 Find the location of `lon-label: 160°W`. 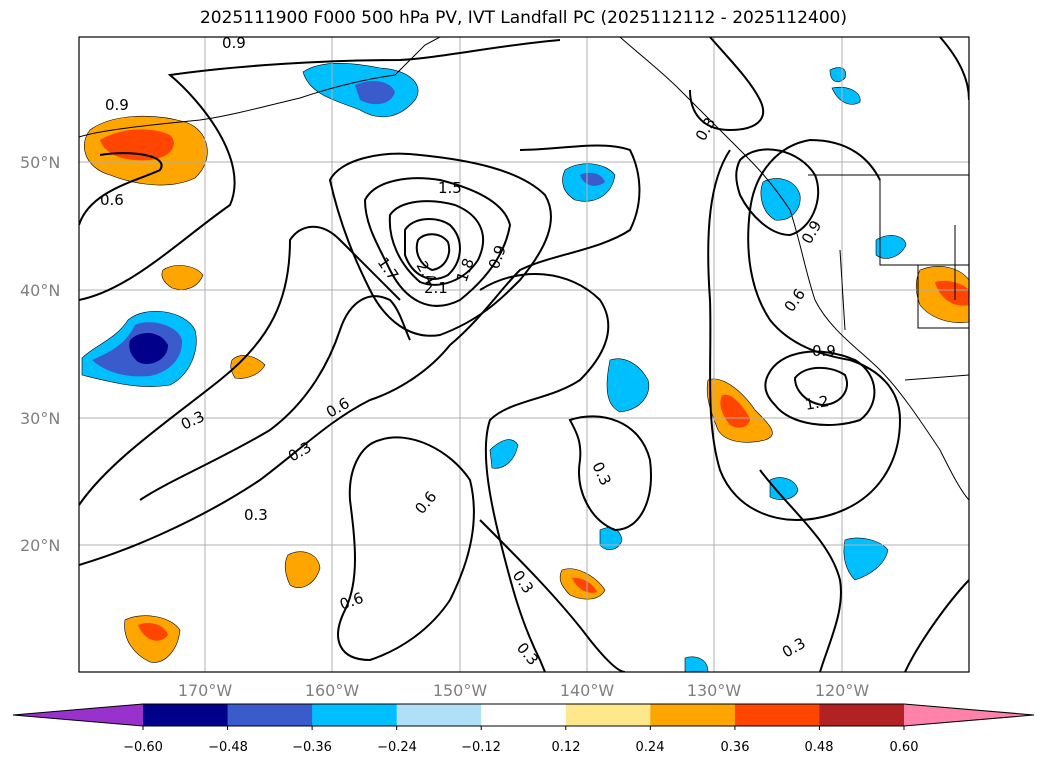

lon-label: 160°W is located at coordinates (332, 690).